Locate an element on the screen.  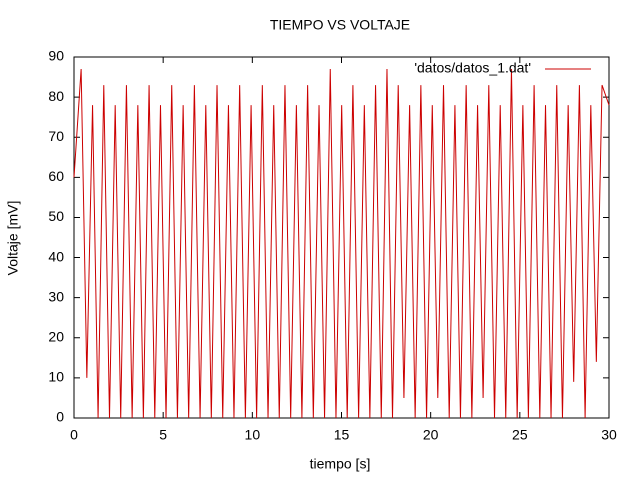
y-tick-label: 60 is located at coordinates (56, 176).